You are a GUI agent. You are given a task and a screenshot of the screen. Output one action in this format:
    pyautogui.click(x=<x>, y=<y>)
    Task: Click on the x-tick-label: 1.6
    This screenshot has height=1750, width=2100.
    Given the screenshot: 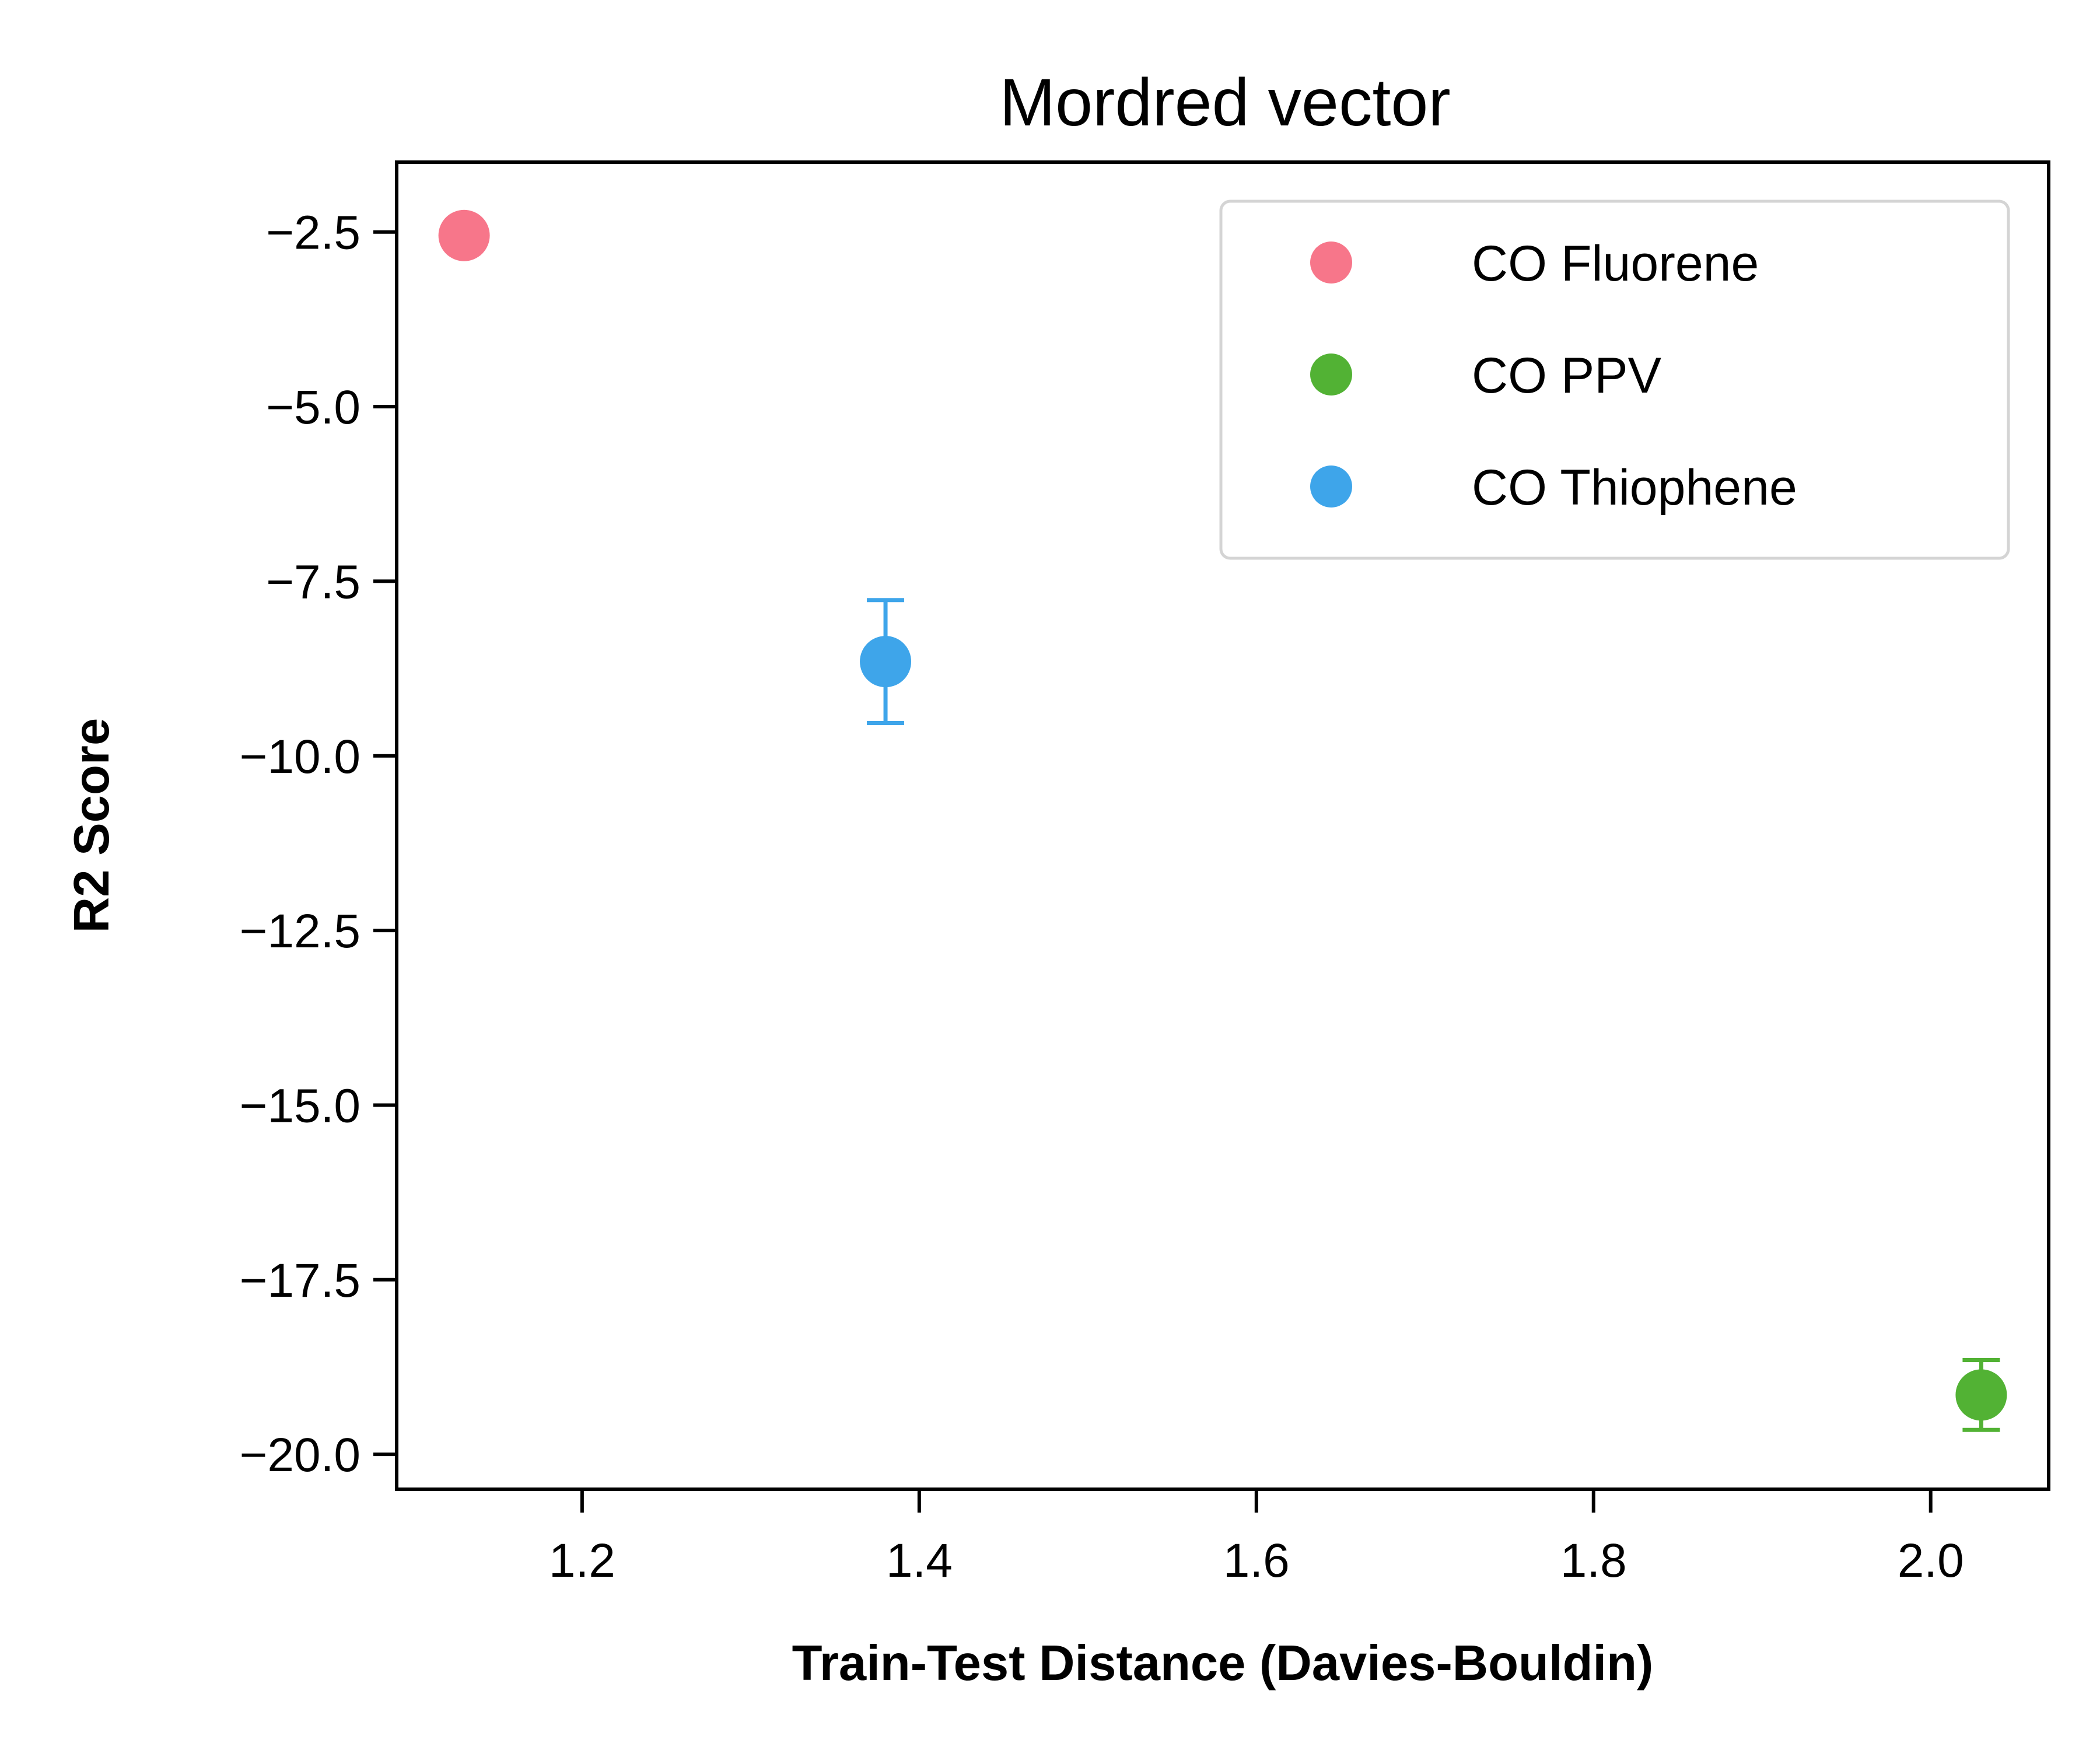 What is the action you would take?
    pyautogui.click(x=1256, y=1560)
    